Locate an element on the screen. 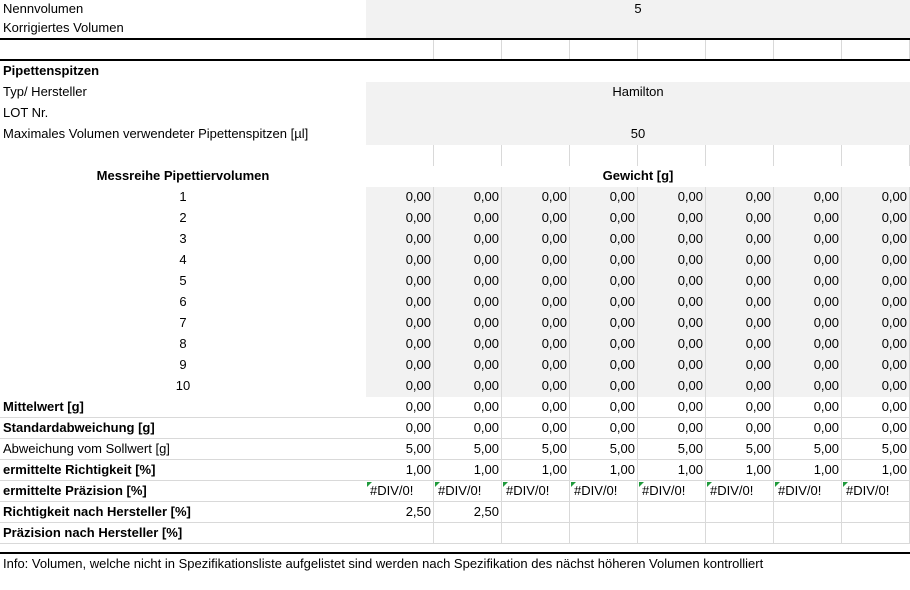 This screenshot has height=590, width=910. typ-hersteller-label: Typ/ Hersteller is located at coordinates (45, 91).